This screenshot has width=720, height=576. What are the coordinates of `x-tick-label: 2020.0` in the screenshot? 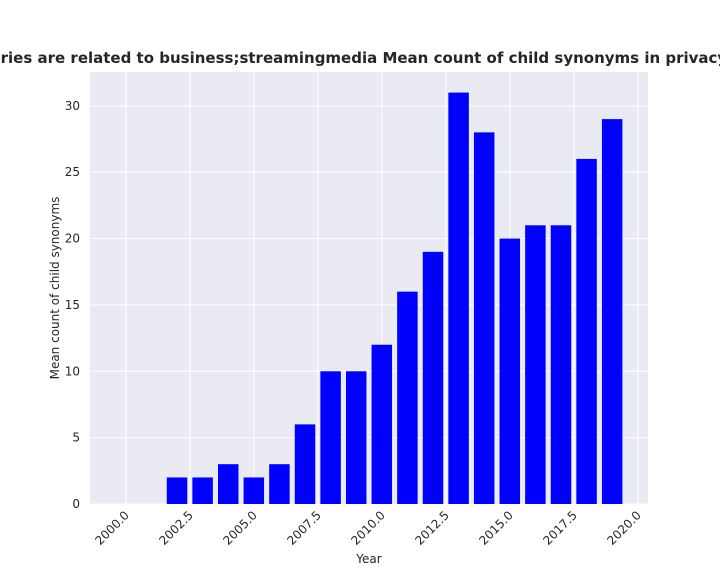 It's located at (624, 528).